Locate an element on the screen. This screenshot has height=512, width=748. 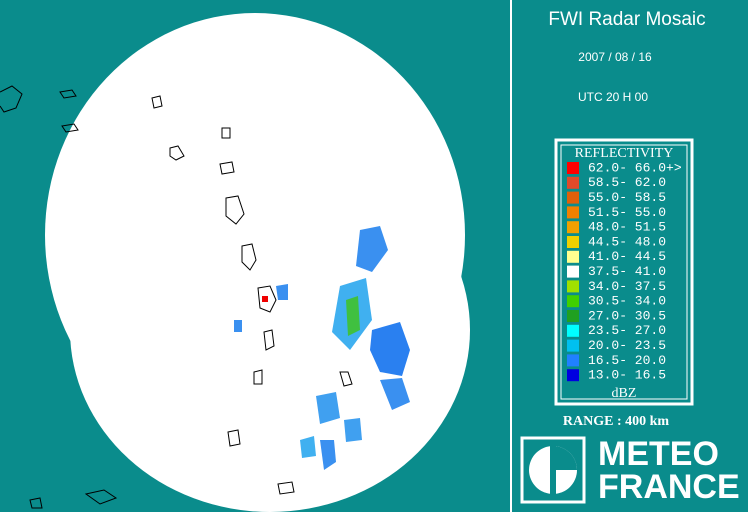
title: FWI Radar Mosaic is located at coordinates (626, 19).